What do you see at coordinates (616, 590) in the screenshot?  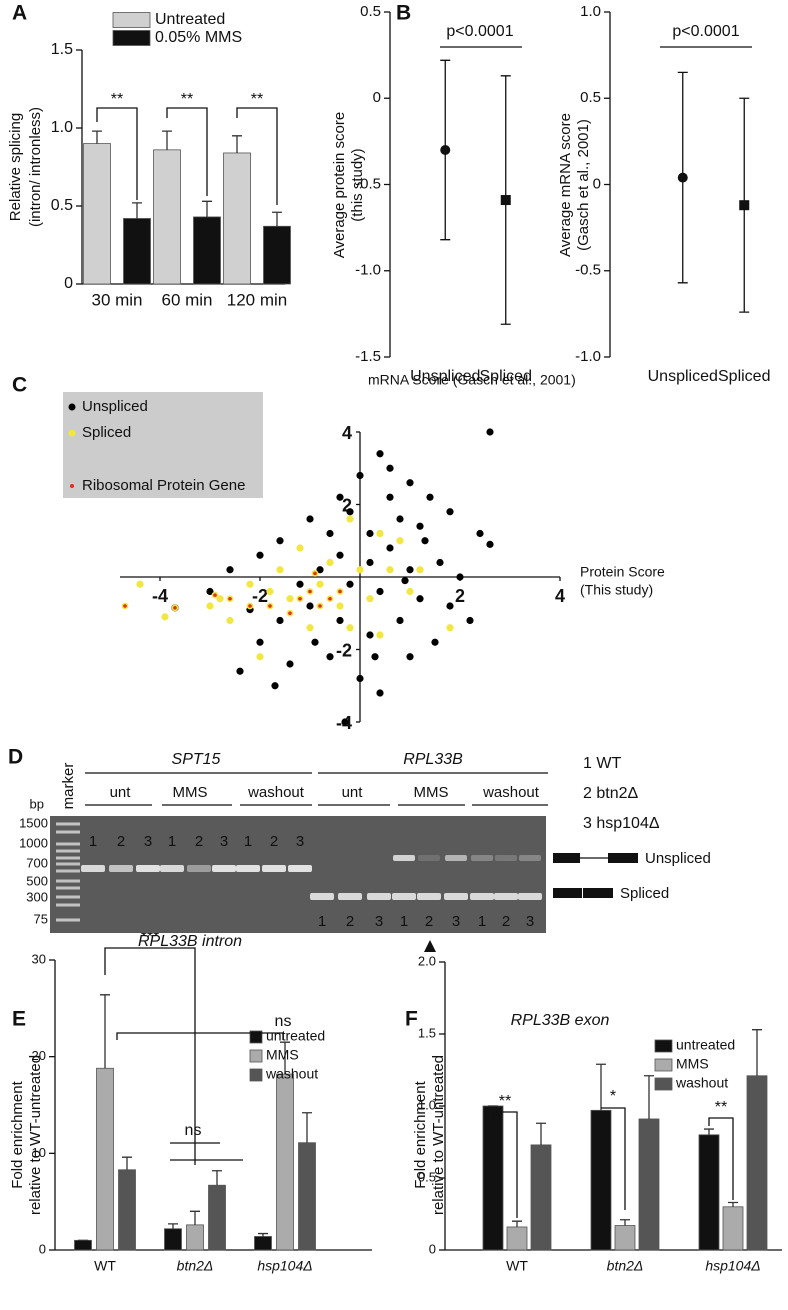 I see `x-axis-label: (This study)` at bounding box center [616, 590].